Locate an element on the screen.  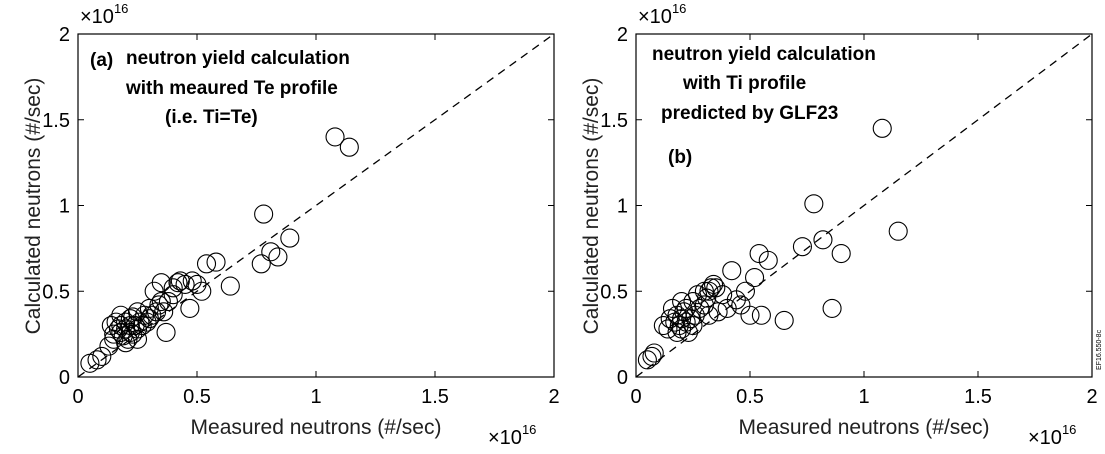
panel-a-y-tick-label: 1 is located at coordinates (64, 207).